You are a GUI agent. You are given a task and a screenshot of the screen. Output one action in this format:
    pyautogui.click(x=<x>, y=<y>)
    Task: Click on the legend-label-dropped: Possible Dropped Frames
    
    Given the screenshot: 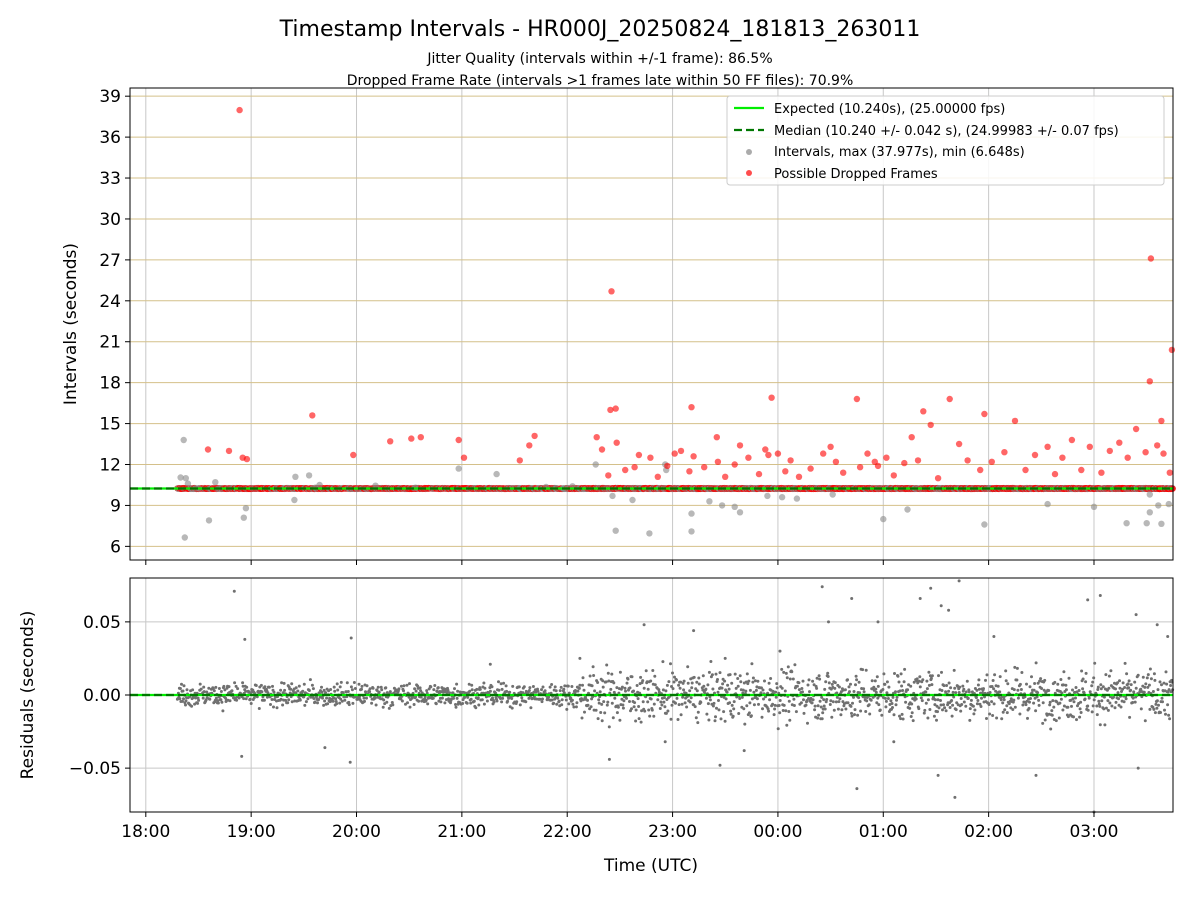 What is the action you would take?
    pyautogui.click(x=856, y=174)
    